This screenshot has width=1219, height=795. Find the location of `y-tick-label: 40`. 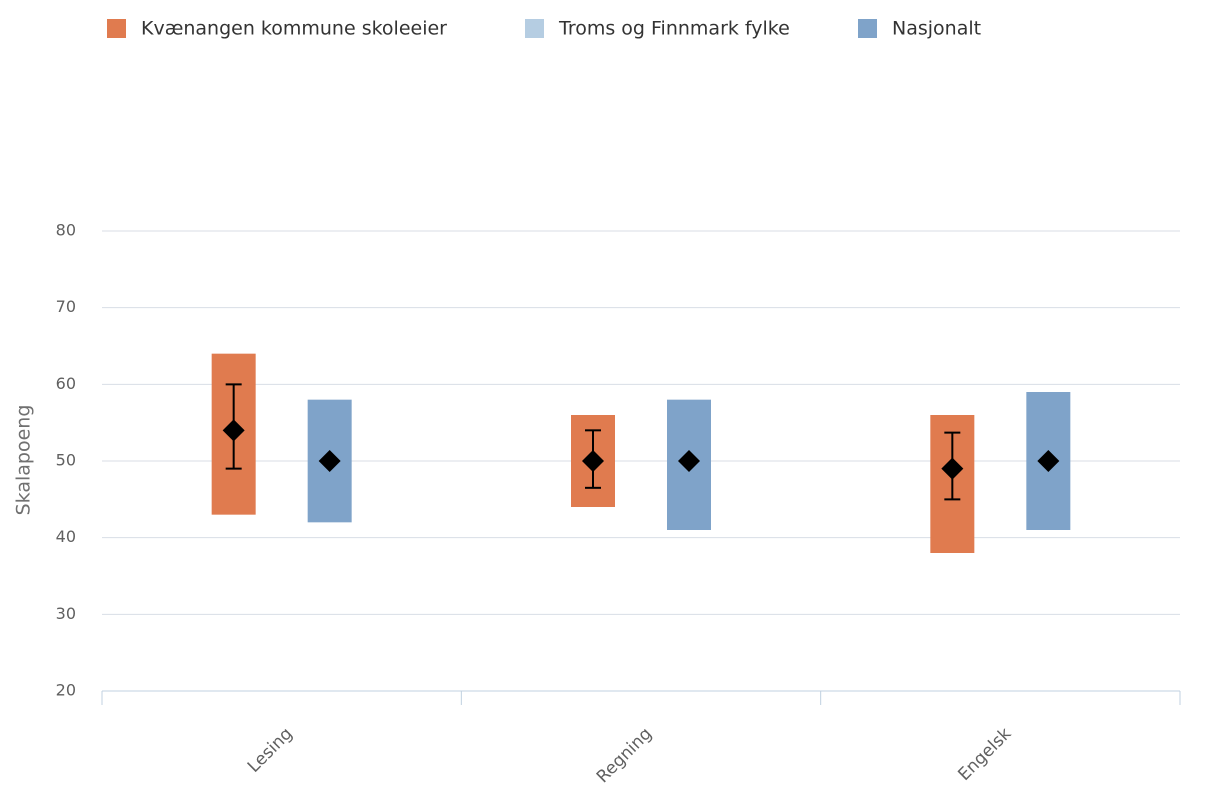

y-tick-label: 40 is located at coordinates (66, 536).